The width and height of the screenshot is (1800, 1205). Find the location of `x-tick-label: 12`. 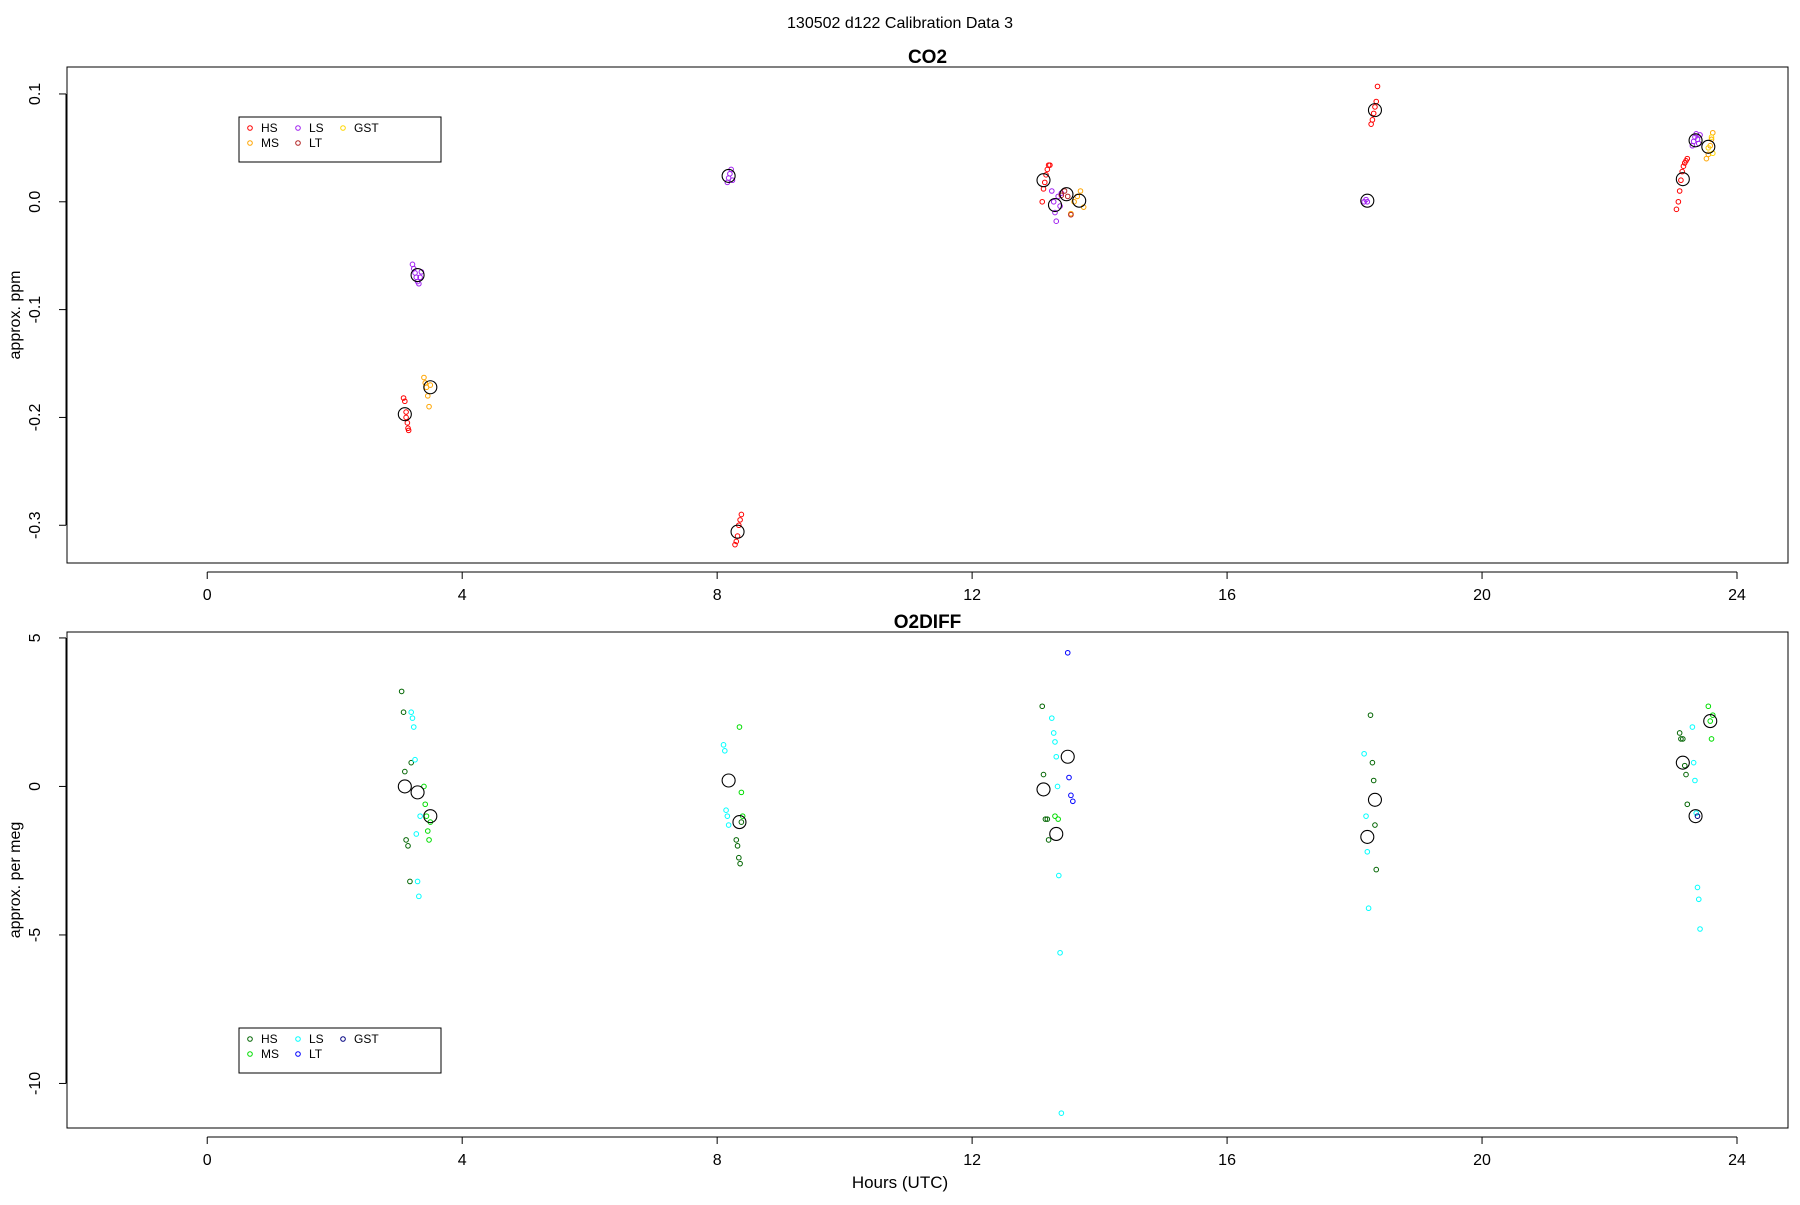

x-tick-label: 12 is located at coordinates (972, 1160).